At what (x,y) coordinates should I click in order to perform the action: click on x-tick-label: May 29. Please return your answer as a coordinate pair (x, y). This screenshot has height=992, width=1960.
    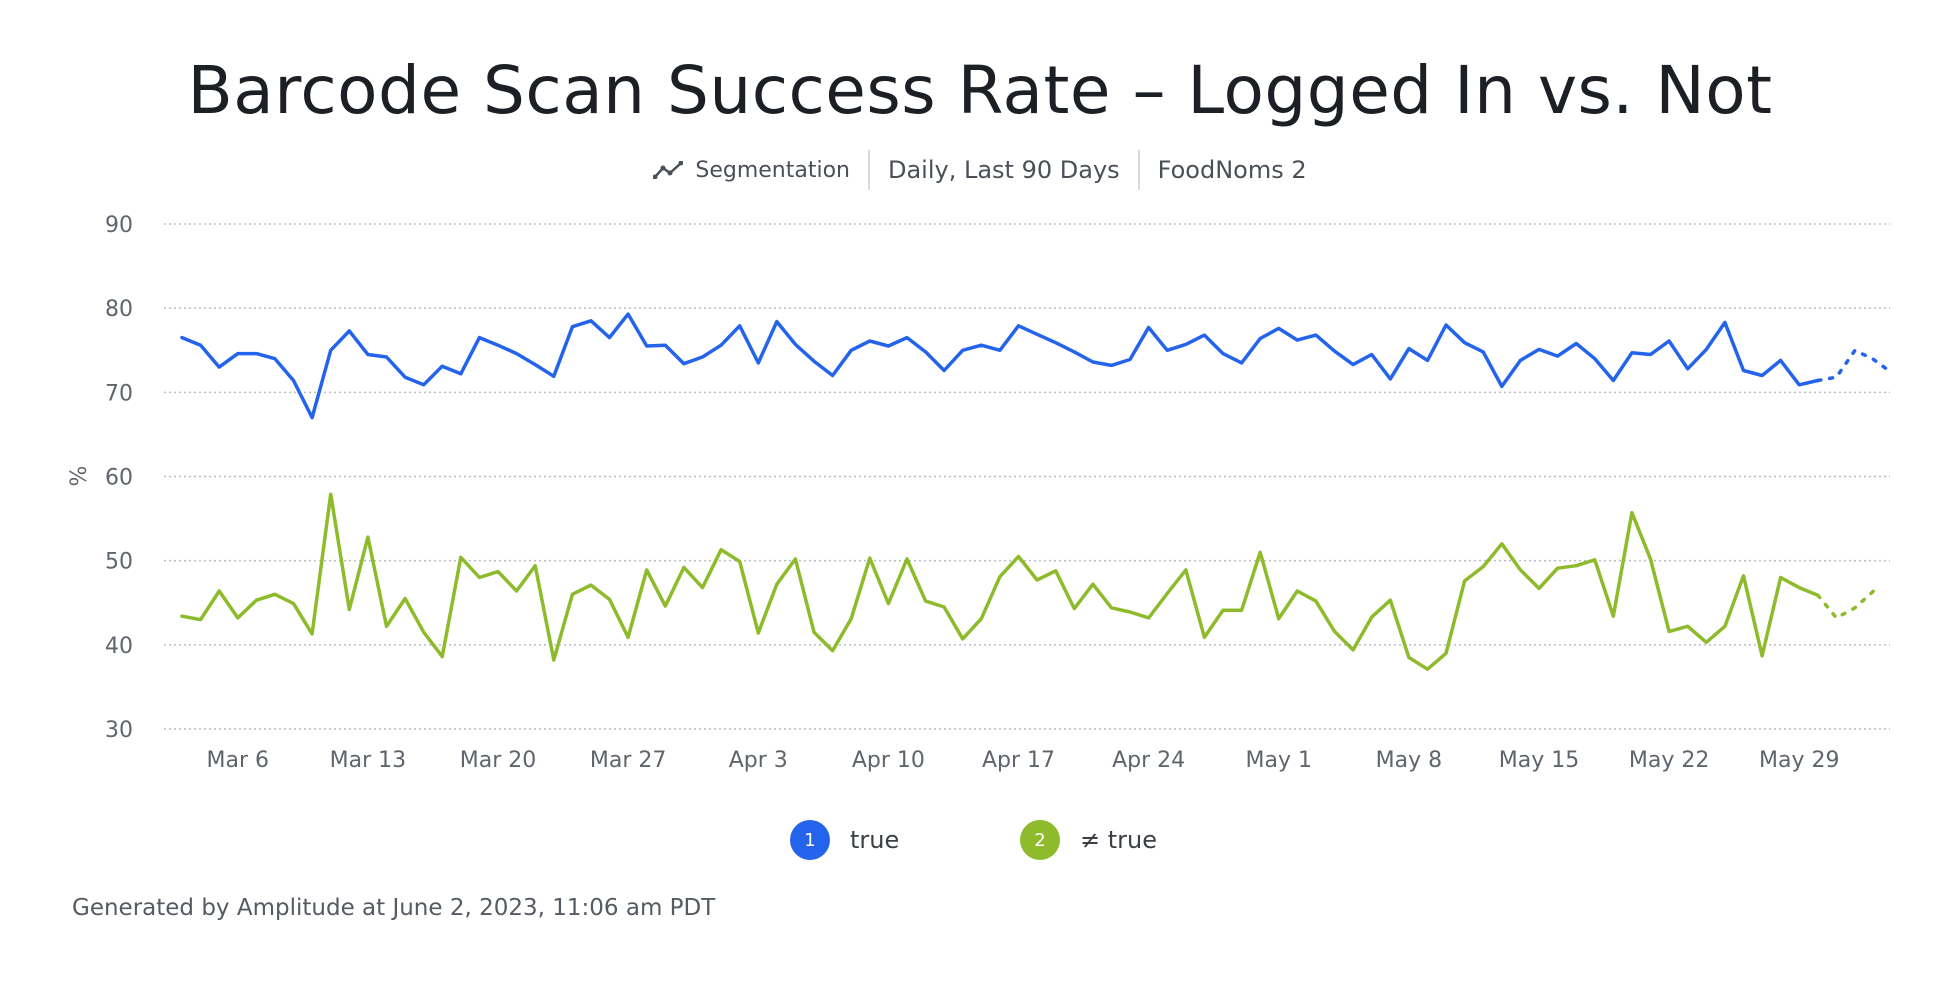
    Looking at the image, I should click on (1799, 760).